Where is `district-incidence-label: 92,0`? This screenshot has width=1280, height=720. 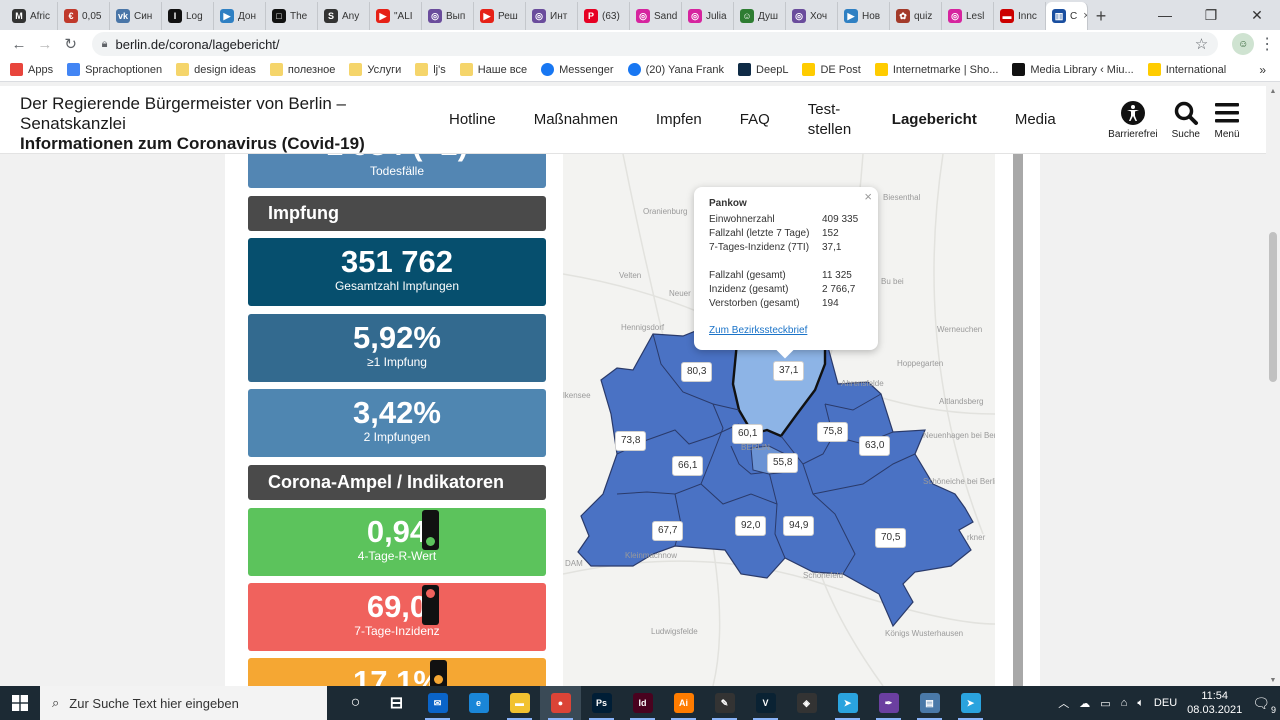
district-incidence-label: 92,0 is located at coordinates (751, 526).